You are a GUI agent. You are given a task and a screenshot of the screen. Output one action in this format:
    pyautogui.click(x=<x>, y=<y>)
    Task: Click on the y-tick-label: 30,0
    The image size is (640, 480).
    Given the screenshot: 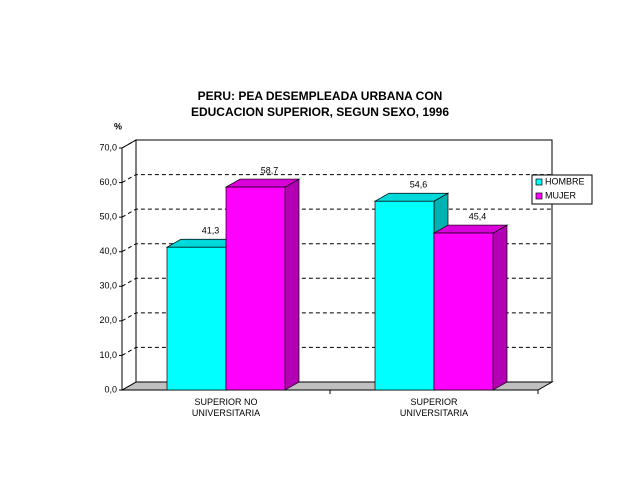 What is the action you would take?
    pyautogui.click(x=108, y=286)
    